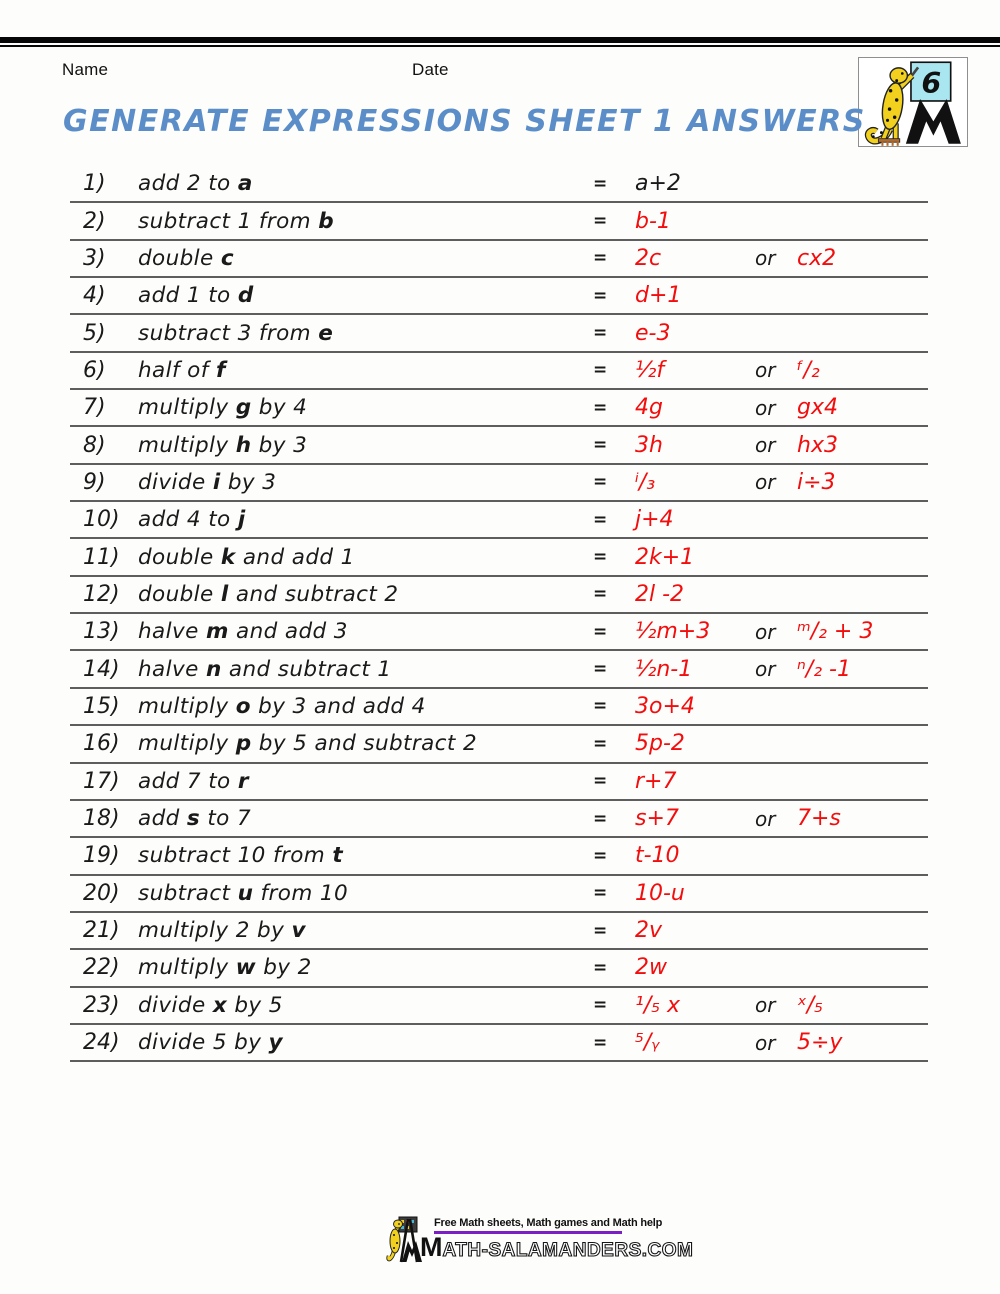 The image size is (1000, 1294). I want to click on alternate-answer: ⁿ/₂ -1, so click(824, 669).